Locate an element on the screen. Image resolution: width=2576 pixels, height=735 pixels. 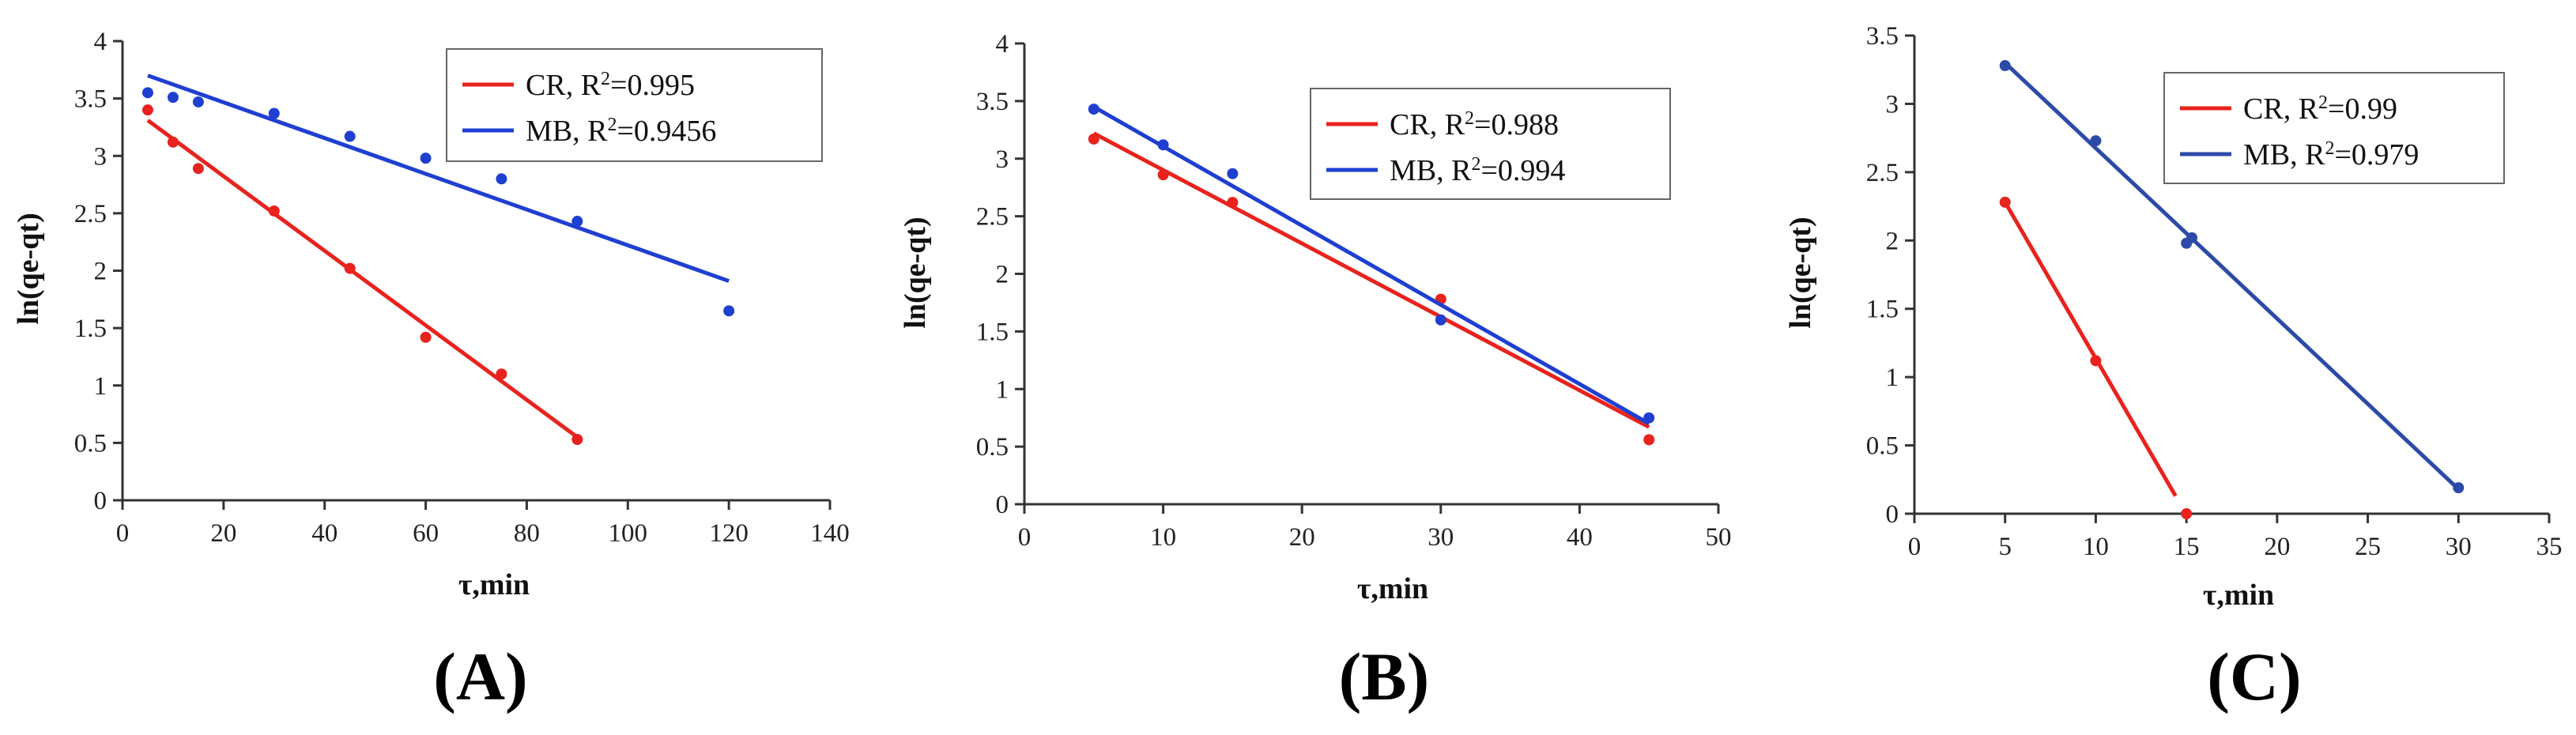
x-tick-label: 120 is located at coordinates (729, 533).